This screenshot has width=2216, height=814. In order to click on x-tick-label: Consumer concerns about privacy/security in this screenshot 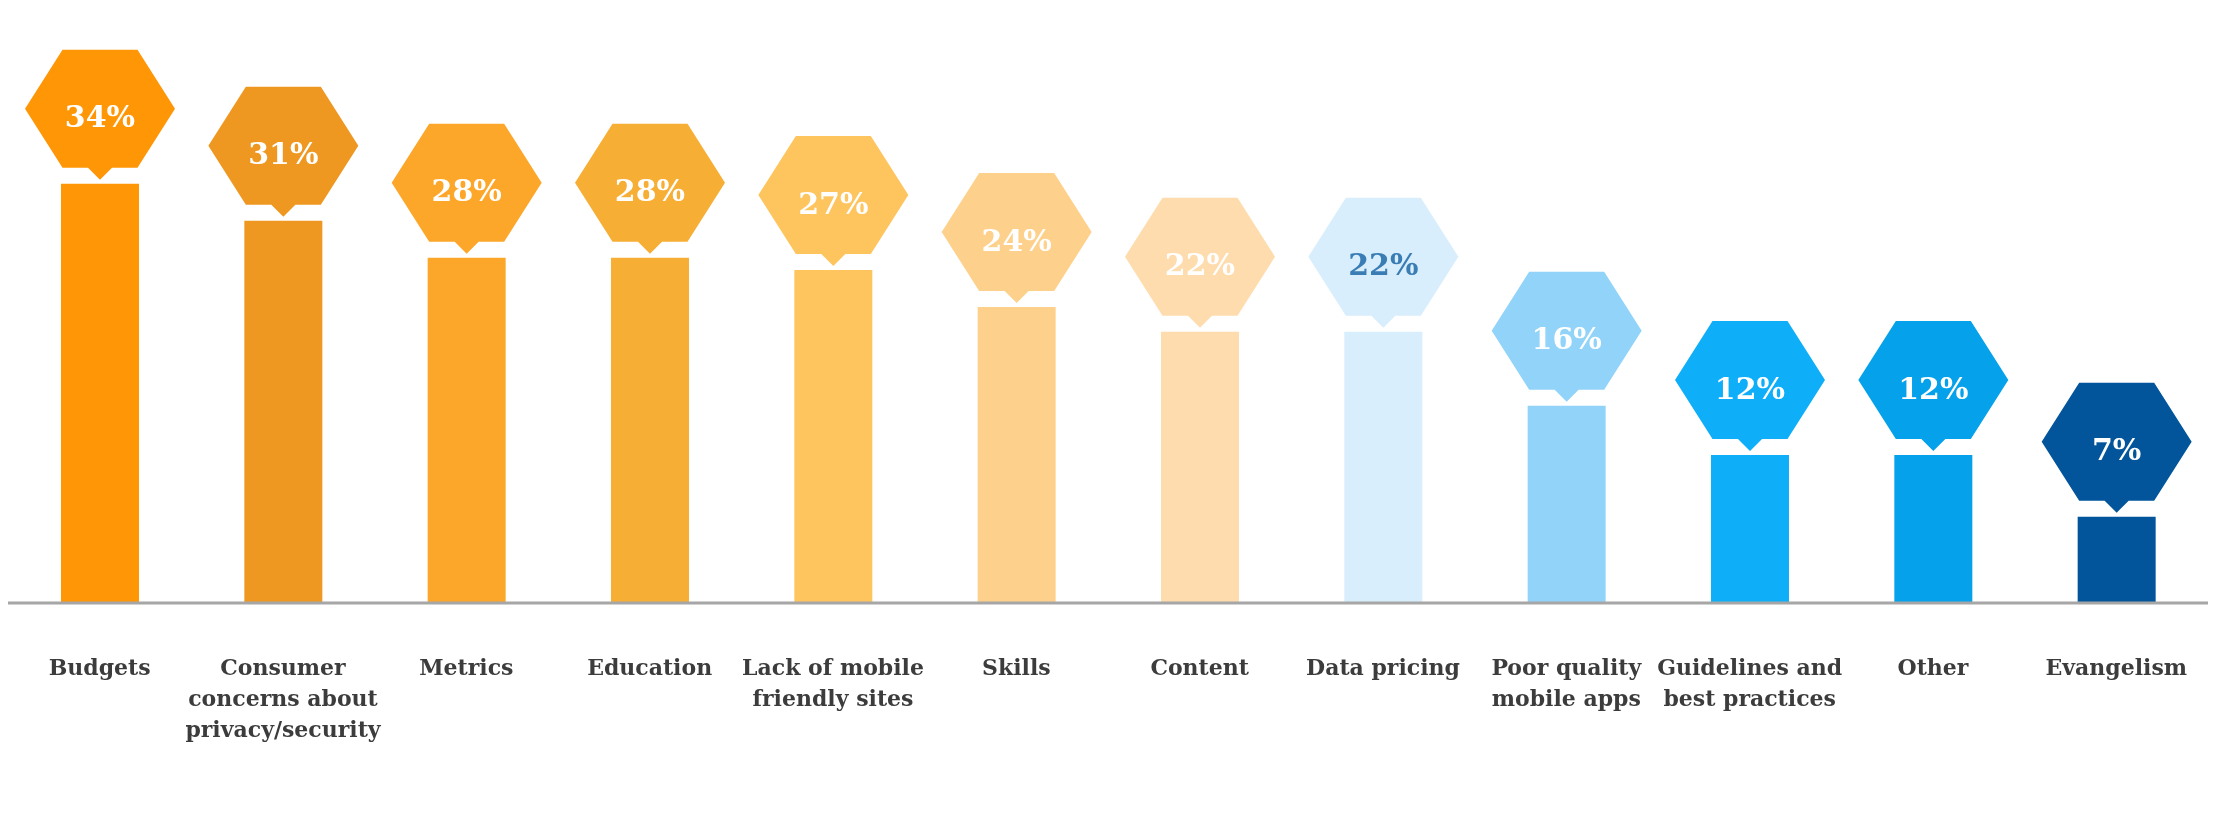, I will do `click(283, 697)`.